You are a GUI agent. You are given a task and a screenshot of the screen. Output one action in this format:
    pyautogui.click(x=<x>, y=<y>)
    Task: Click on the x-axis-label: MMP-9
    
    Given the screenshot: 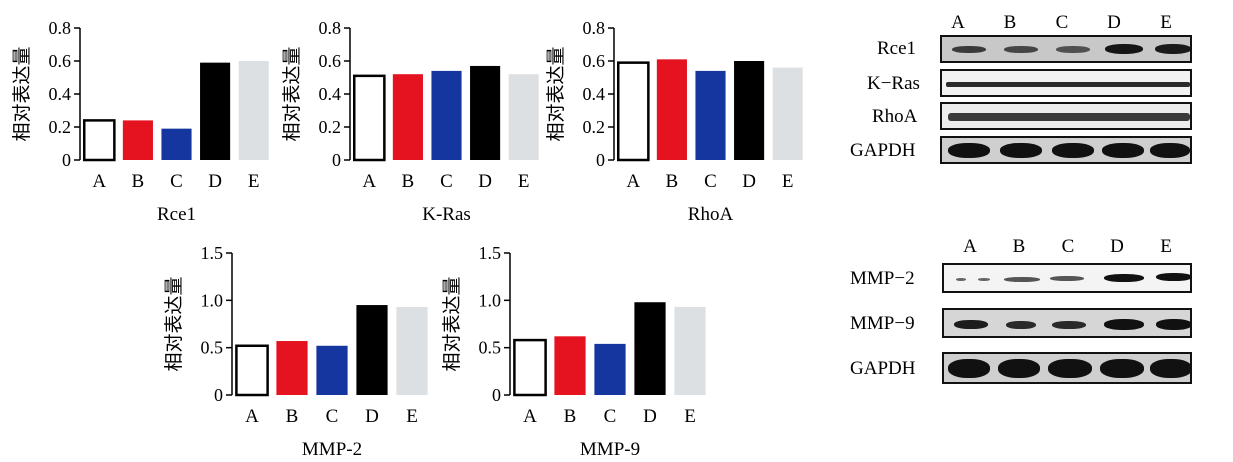 What is the action you would take?
    pyautogui.click(x=610, y=449)
    